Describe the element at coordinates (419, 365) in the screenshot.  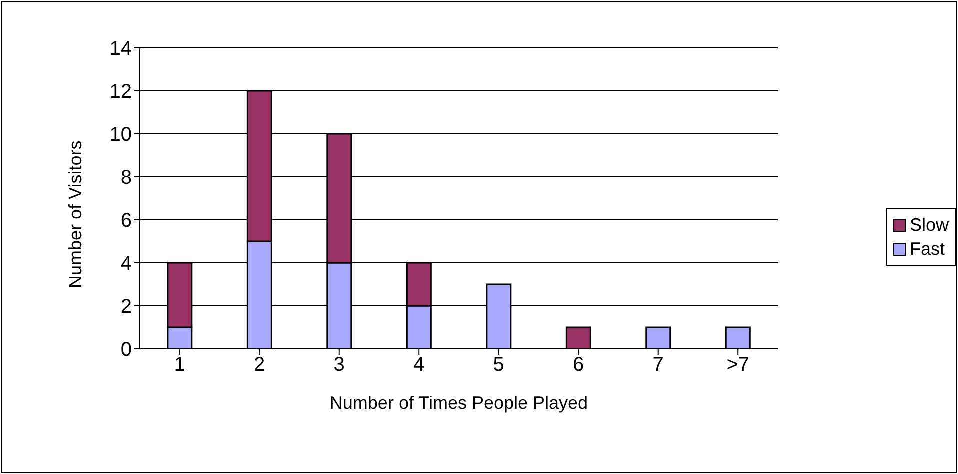
I see `x-tick-label: 4` at that location.